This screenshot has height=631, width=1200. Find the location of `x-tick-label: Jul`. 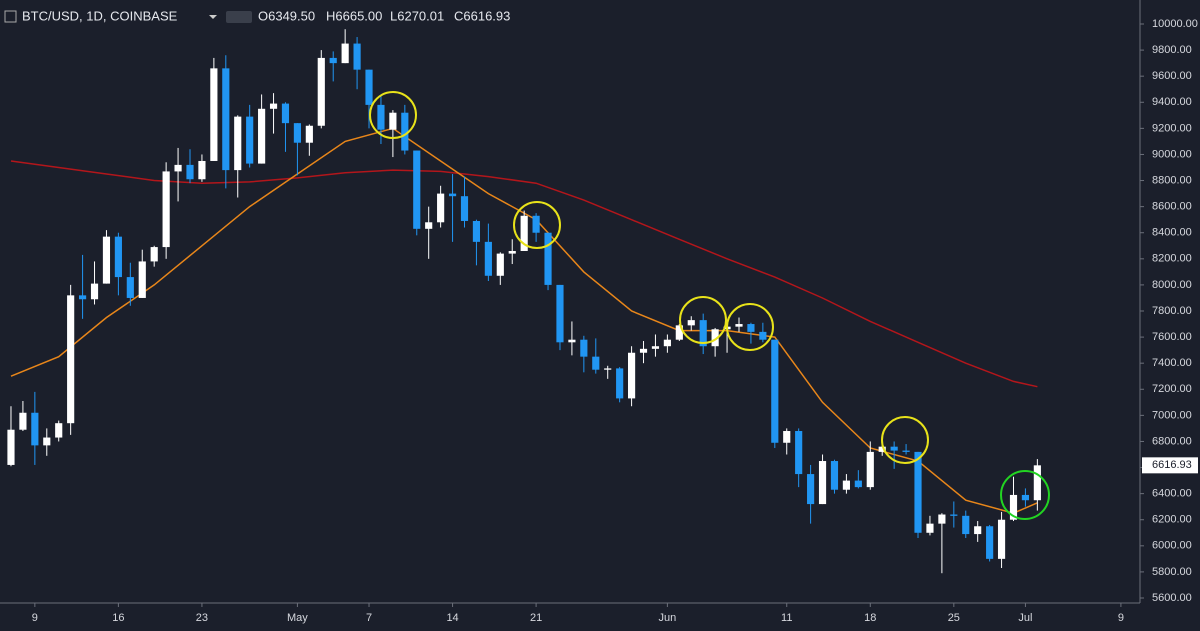

x-tick-label: Jul is located at coordinates (1025, 618).